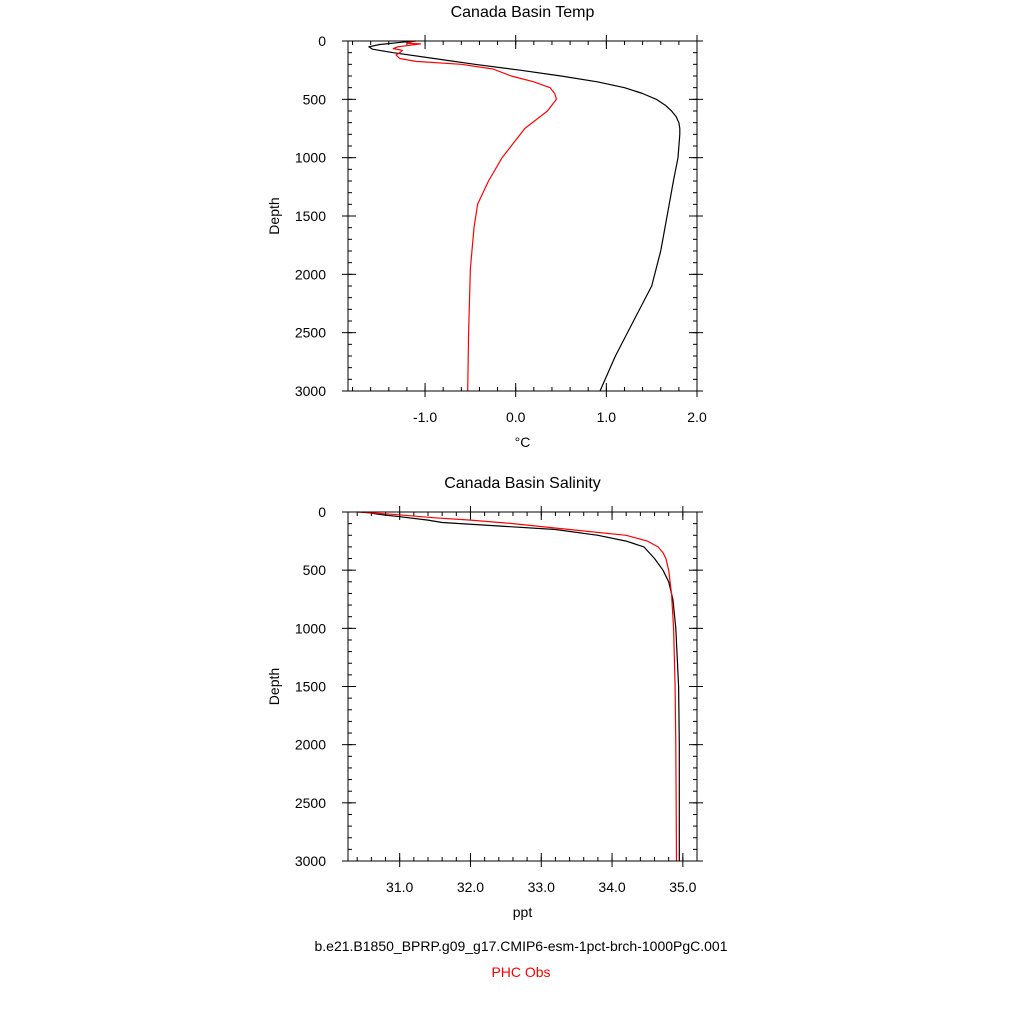 Image resolution: width=1024 pixels, height=1024 pixels. I want to click on x-tick-label: 0.0, so click(516, 417).